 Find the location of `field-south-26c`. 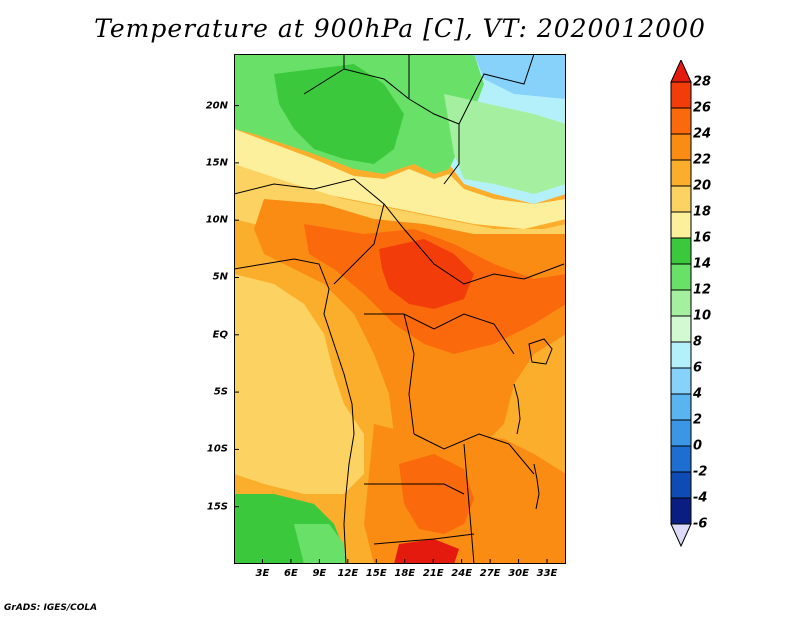

field-south-26c is located at coordinates (436, 494).